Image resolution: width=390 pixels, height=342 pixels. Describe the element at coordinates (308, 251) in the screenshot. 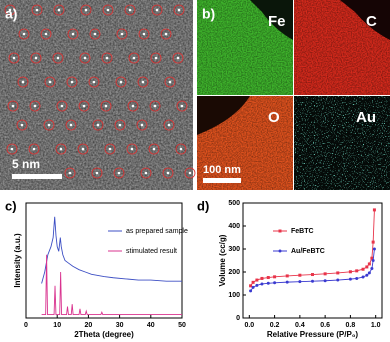

I see `legend-label: Au/FeBTC` at that location.